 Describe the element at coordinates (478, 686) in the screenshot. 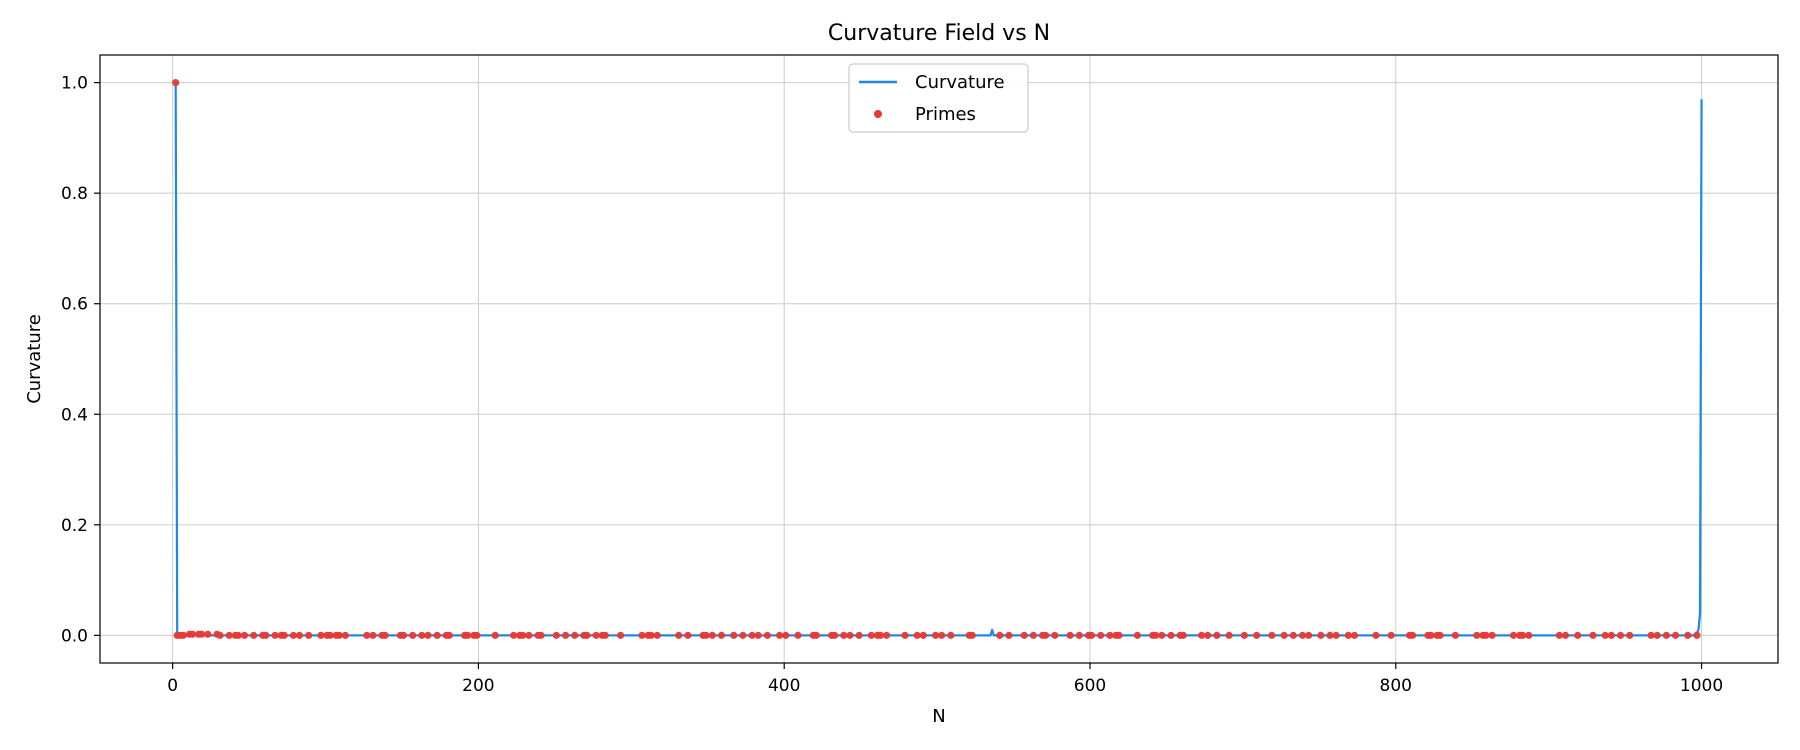

I see `x-tick-label: 200` at that location.